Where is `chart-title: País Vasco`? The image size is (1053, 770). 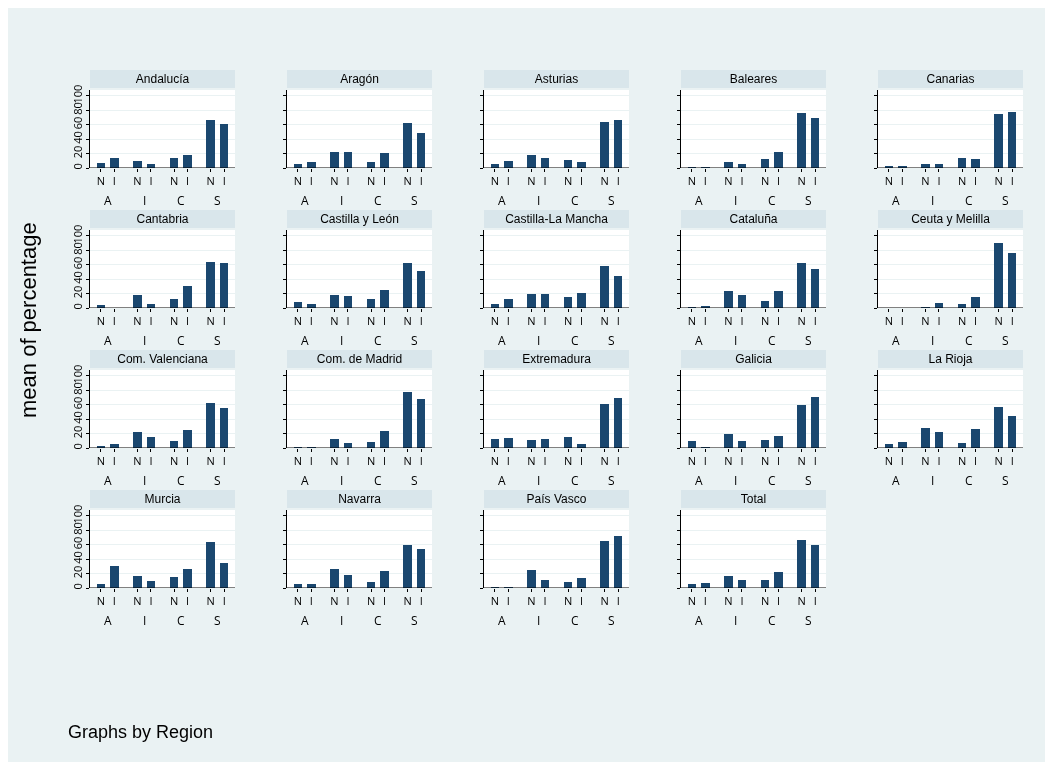
chart-title: País Vasco is located at coordinates (556, 499).